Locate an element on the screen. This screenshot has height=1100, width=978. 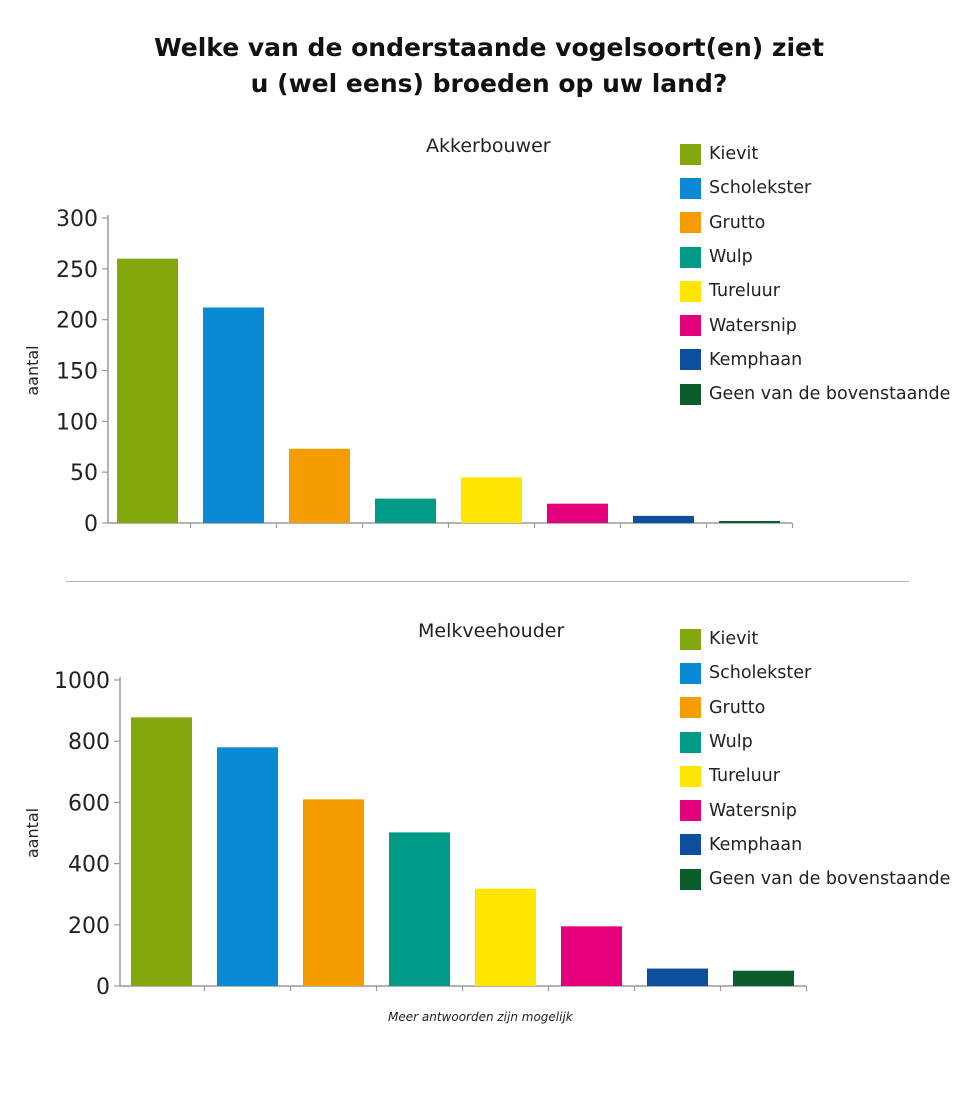
akkerbouwer-bar-tureluur is located at coordinates (491, 500).